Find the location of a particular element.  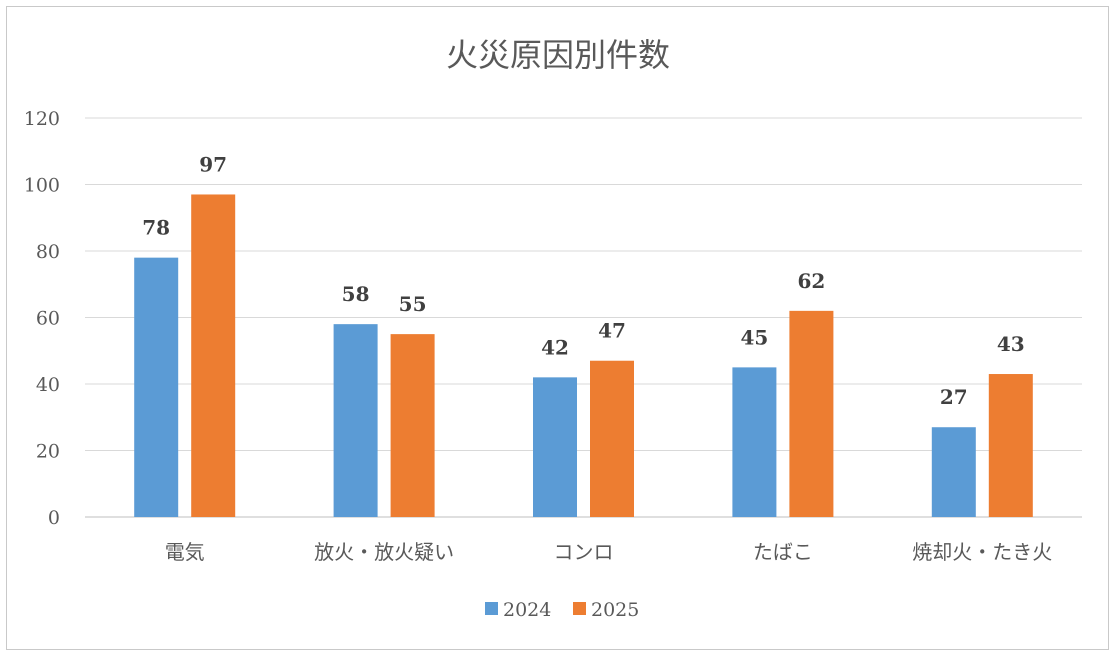

legend: 2024 2025 is located at coordinates (562, 610).